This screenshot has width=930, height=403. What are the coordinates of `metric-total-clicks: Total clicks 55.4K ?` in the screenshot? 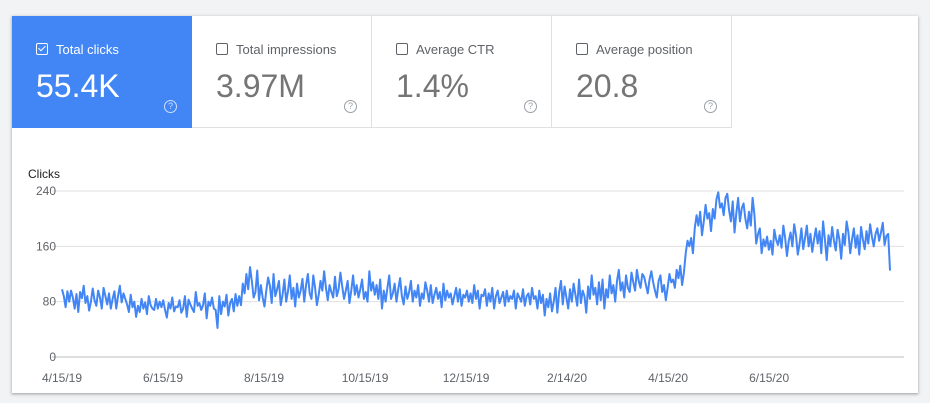 It's located at (102, 72).